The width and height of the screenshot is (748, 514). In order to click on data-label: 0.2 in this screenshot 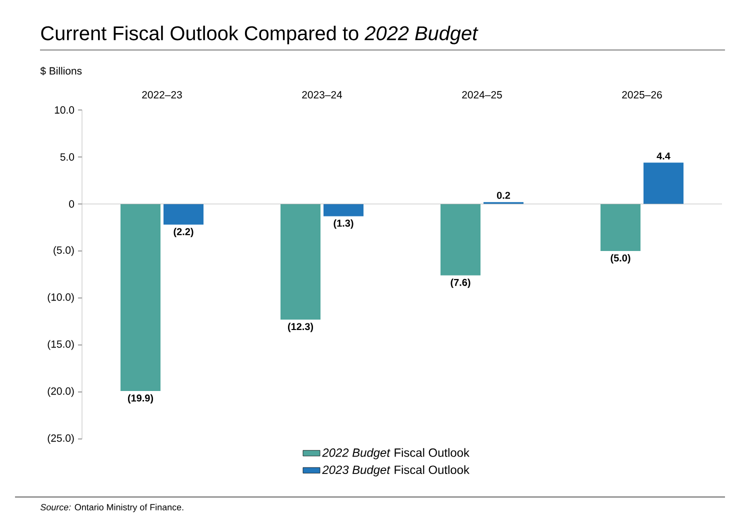, I will do `click(503, 195)`.